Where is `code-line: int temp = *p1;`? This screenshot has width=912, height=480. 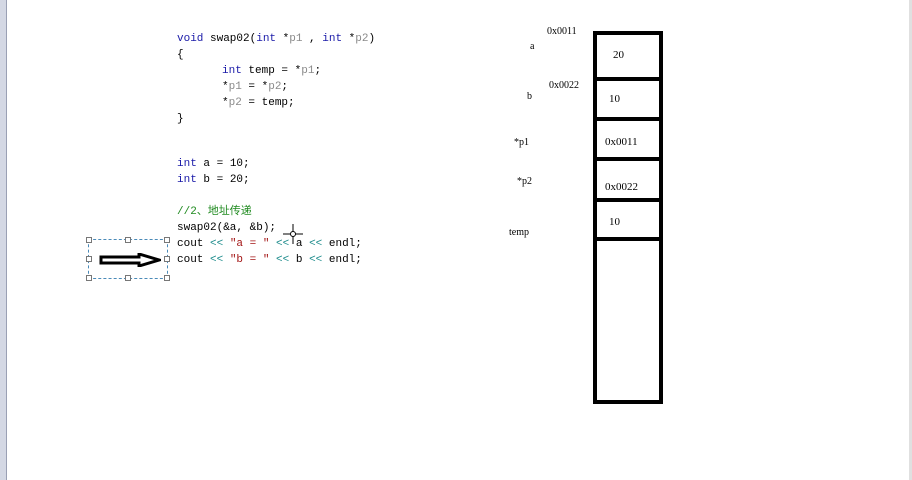 code-line: int temp = *p1; is located at coordinates (271, 71).